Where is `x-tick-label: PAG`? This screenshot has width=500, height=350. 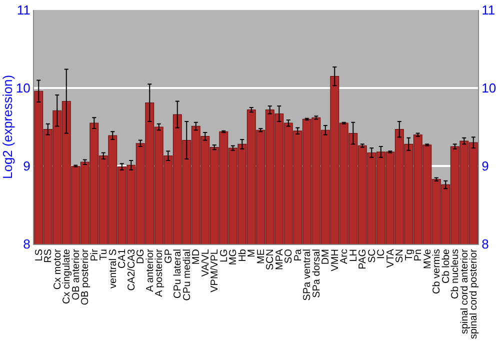 x-tick-label: PAG is located at coordinates (363, 259).